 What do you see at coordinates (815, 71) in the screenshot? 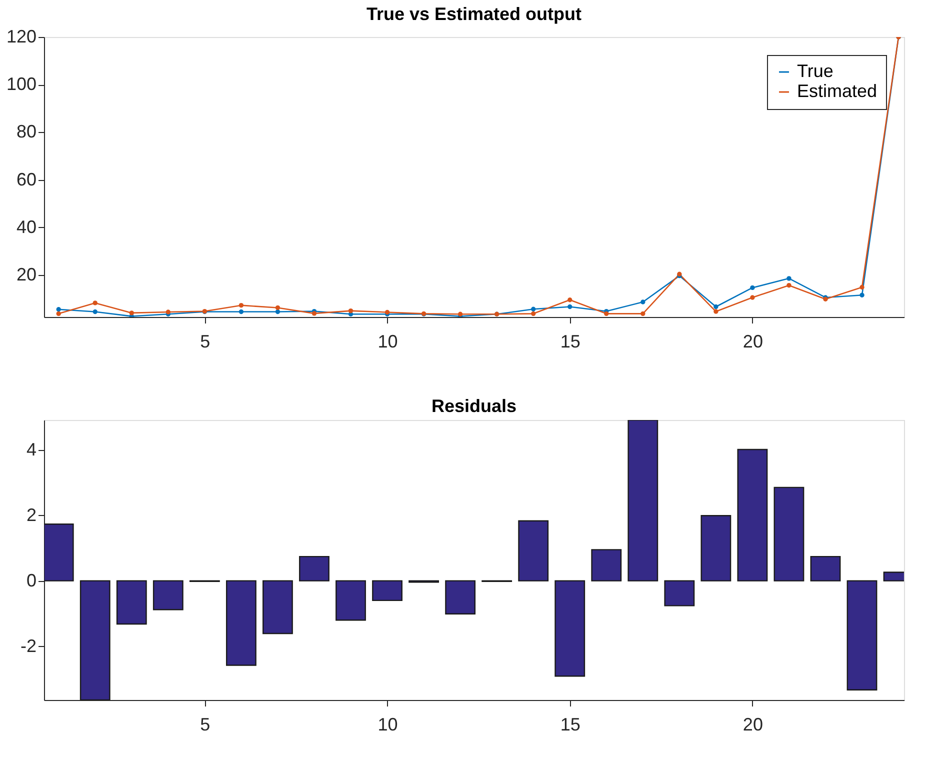
I see `legend-label: True` at bounding box center [815, 71].